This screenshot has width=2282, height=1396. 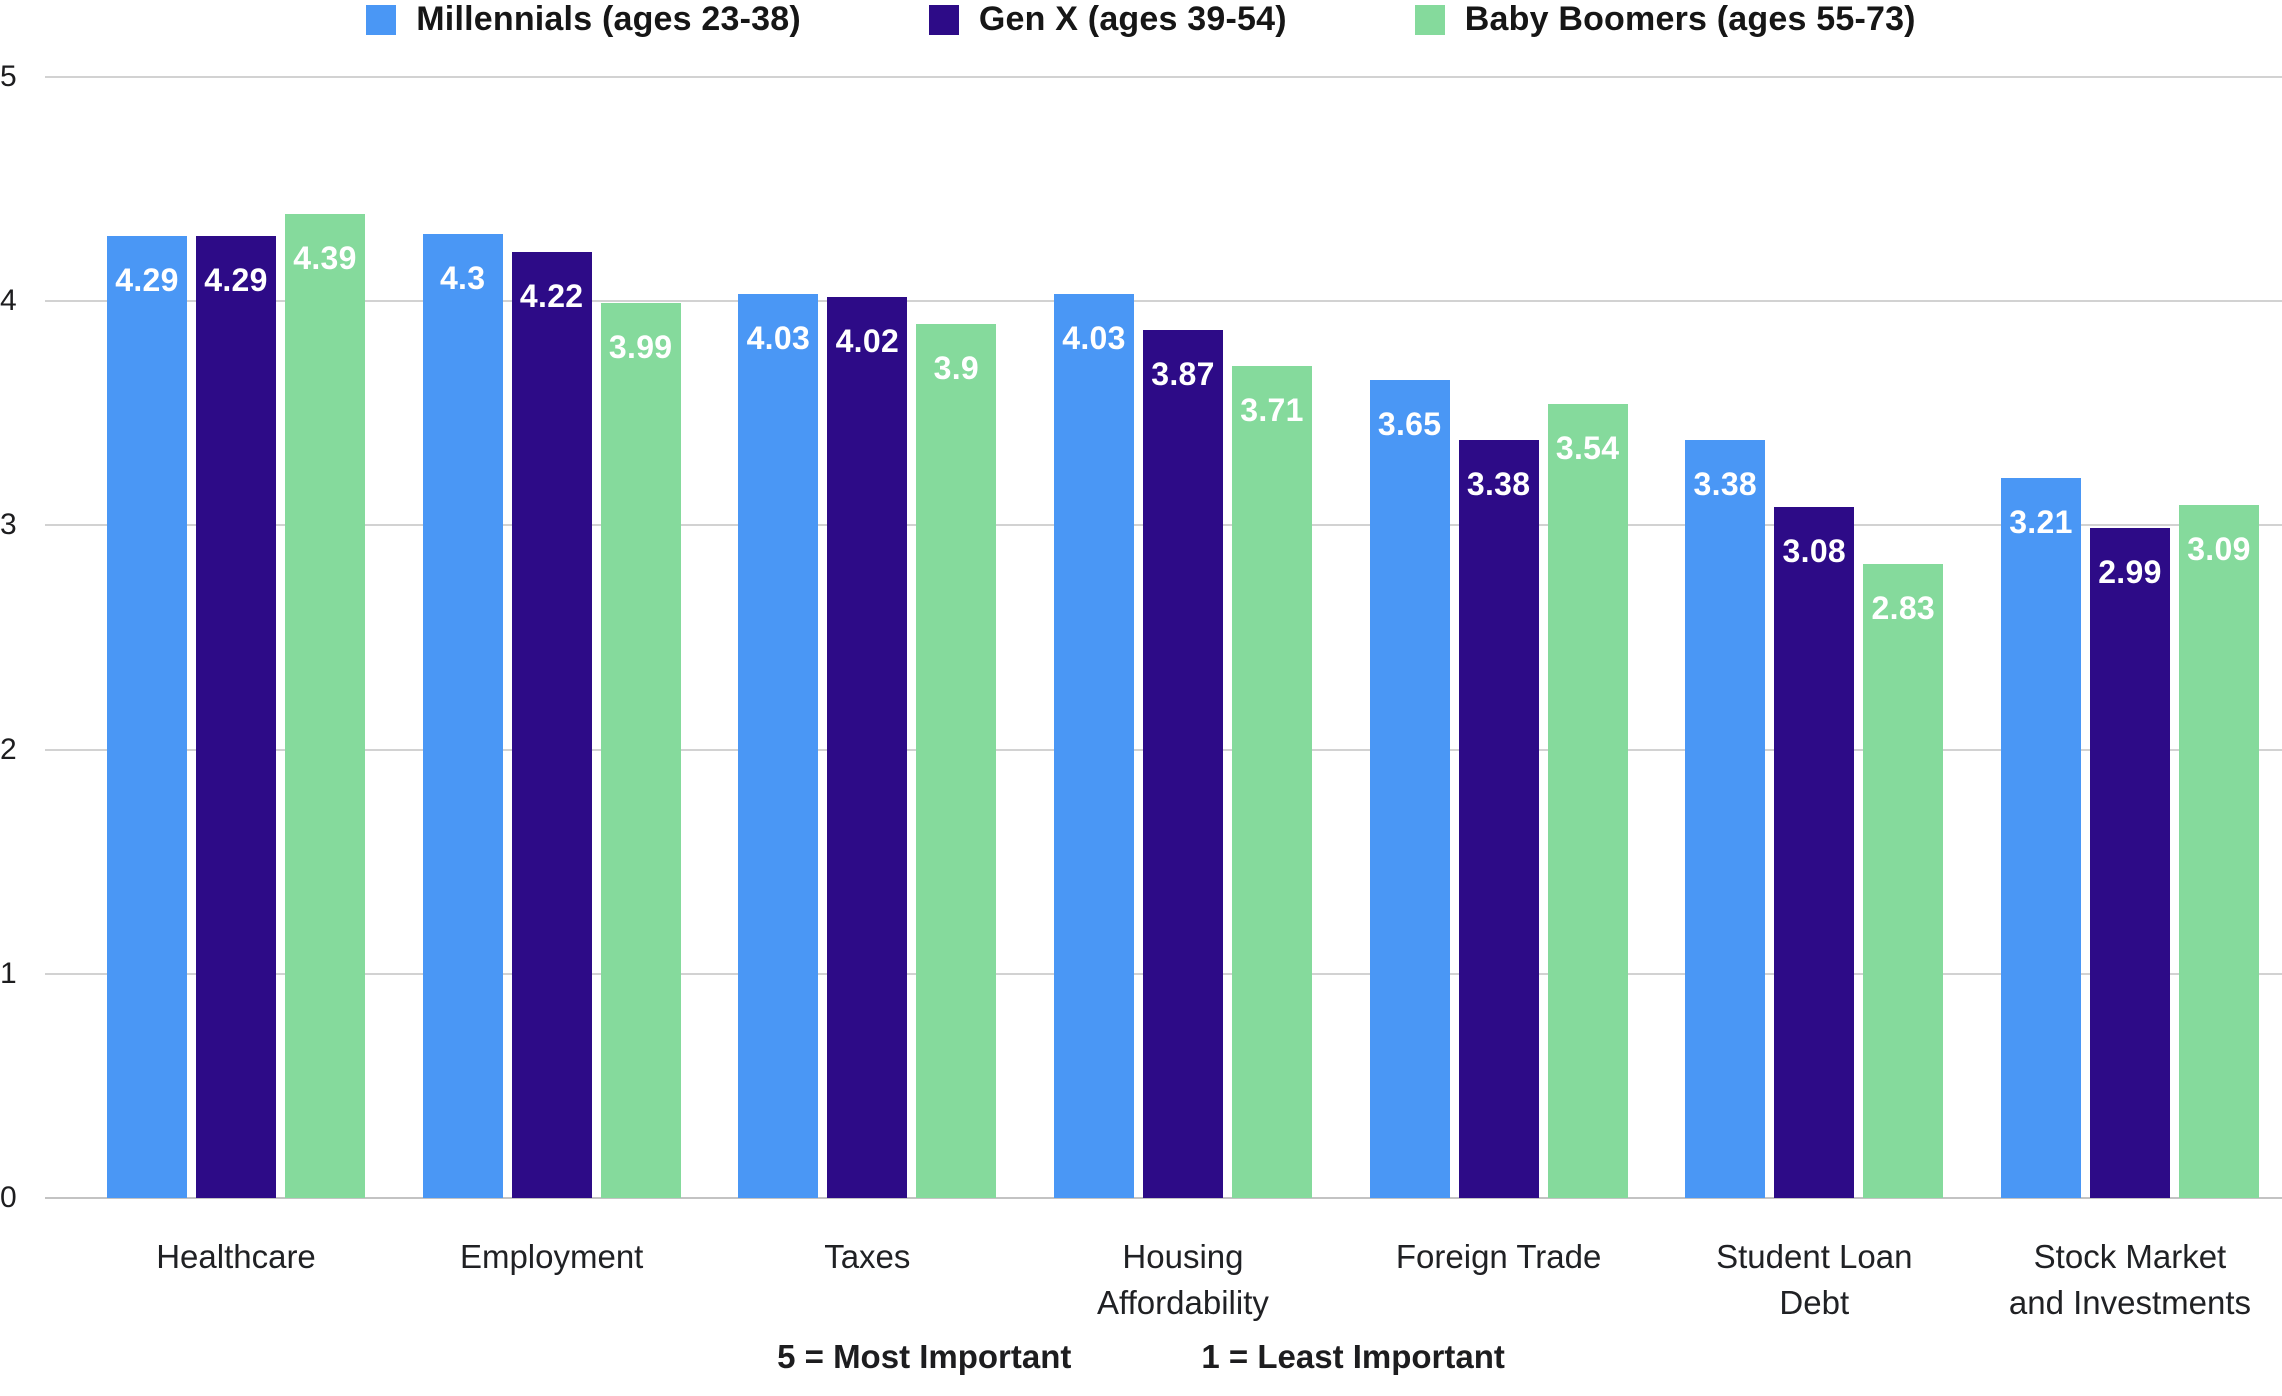 What do you see at coordinates (1814, 1302) in the screenshot?
I see `category-label-line: Debt` at bounding box center [1814, 1302].